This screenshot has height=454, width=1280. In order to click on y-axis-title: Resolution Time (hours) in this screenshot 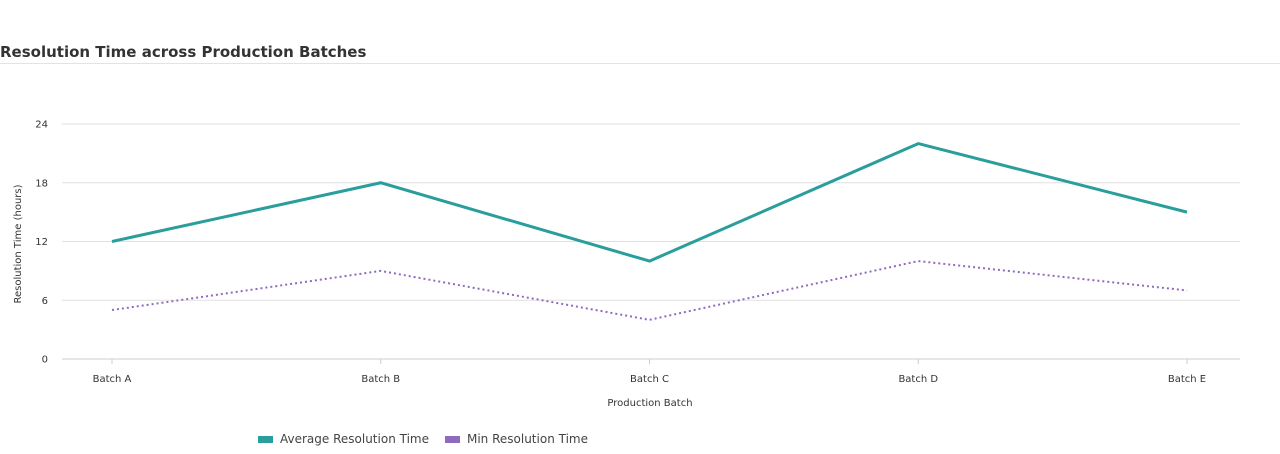, I will do `click(18, 243)`.